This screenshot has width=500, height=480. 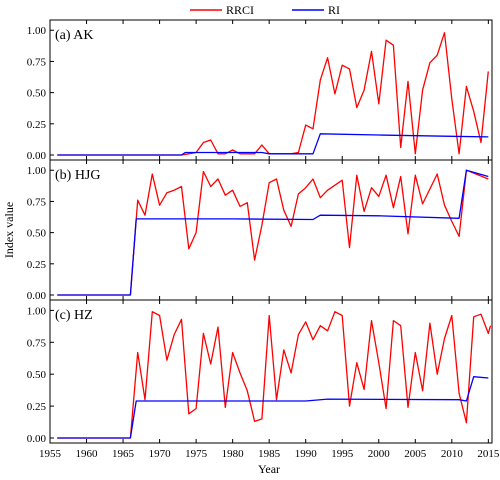 I want to click on x-tick-label: 1995, so click(x=342, y=454).